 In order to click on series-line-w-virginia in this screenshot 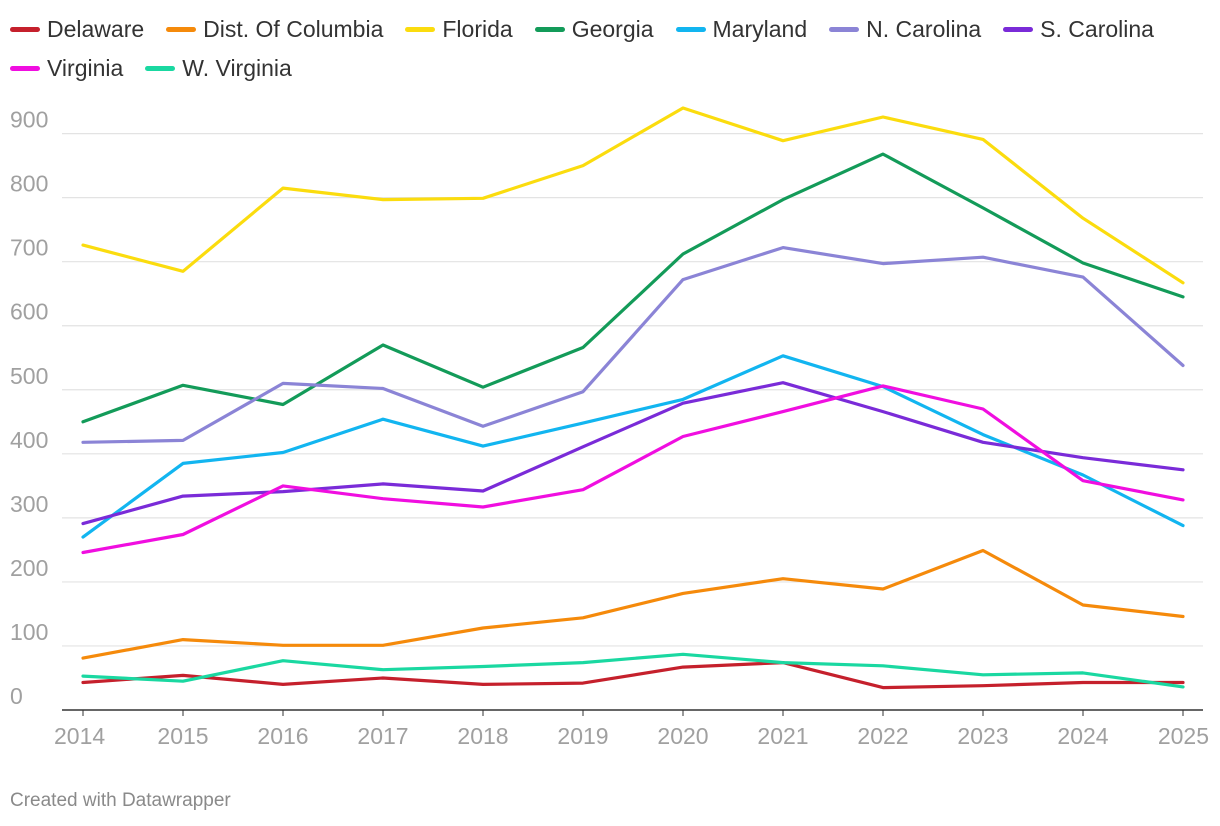, I will do `click(633, 670)`.